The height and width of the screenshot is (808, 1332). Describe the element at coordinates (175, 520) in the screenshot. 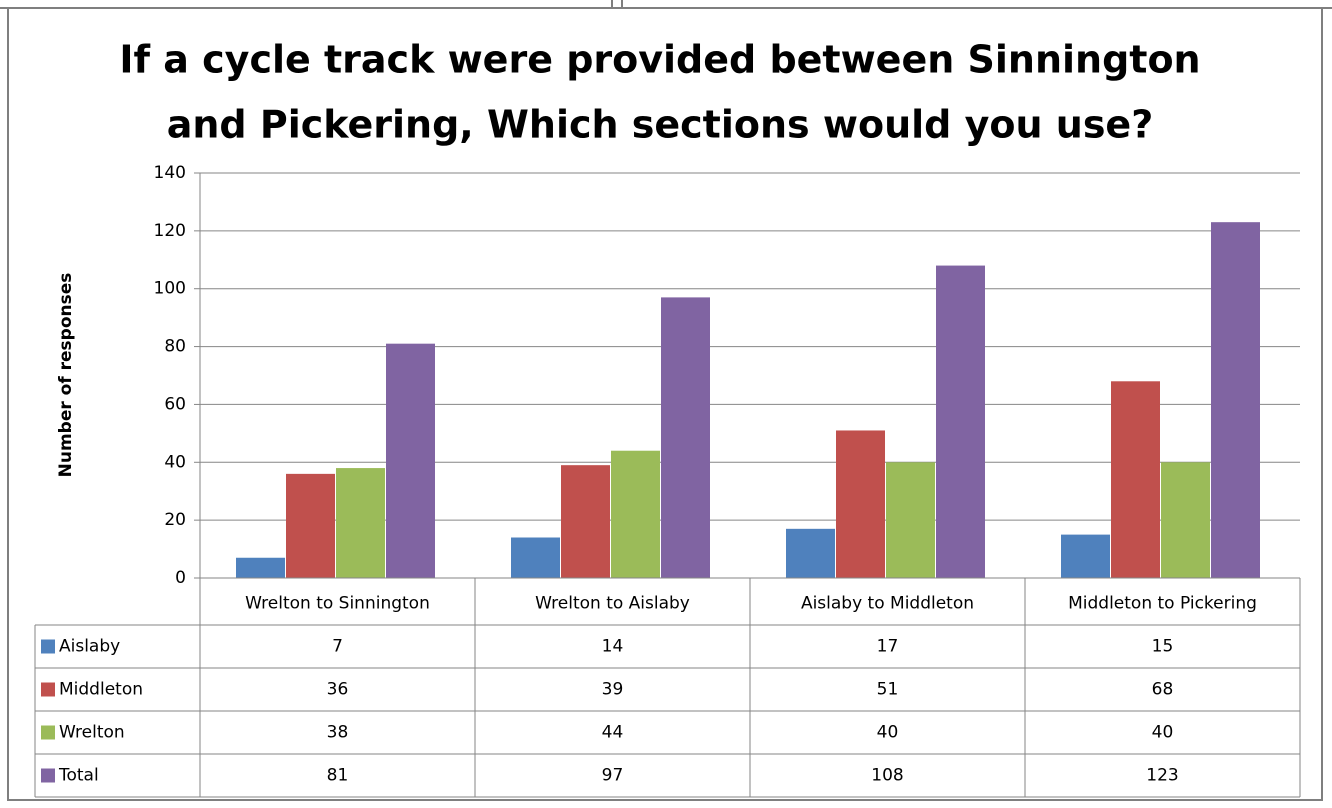

I see `y-tick-label: 20` at that location.